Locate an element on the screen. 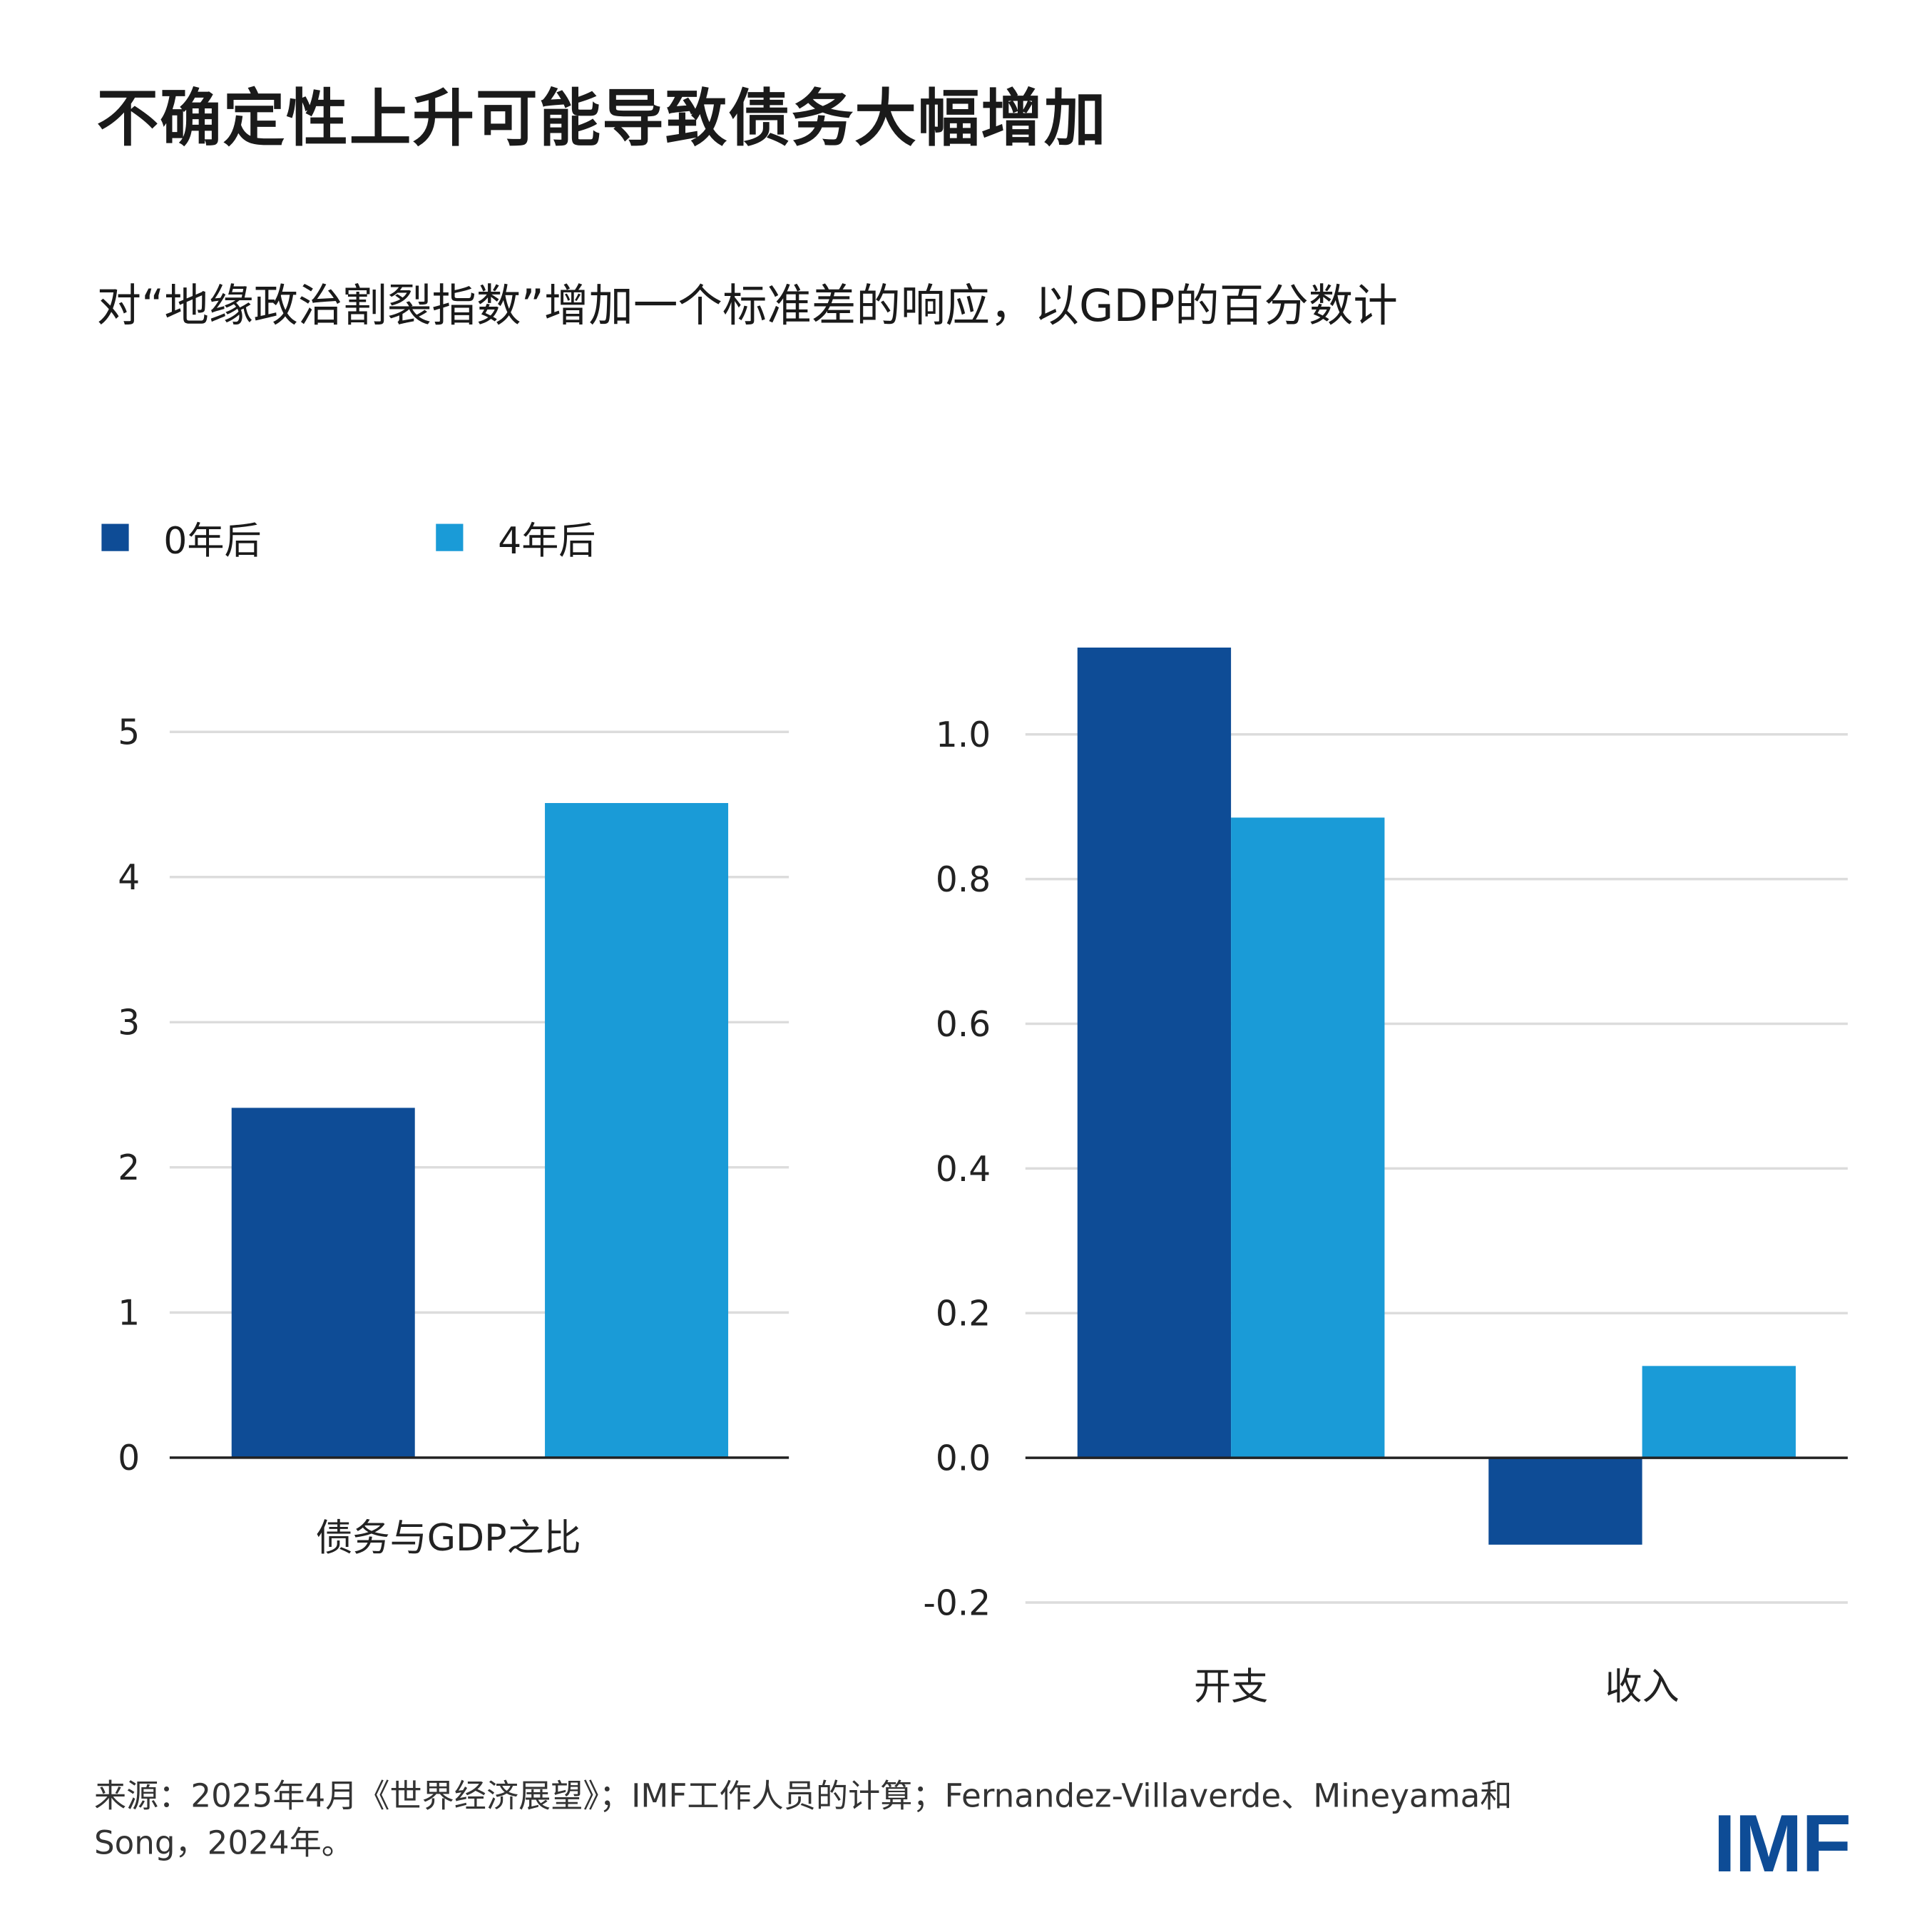 The image size is (1932, 1932). y-tick-label: 0.8 is located at coordinates (963, 880).